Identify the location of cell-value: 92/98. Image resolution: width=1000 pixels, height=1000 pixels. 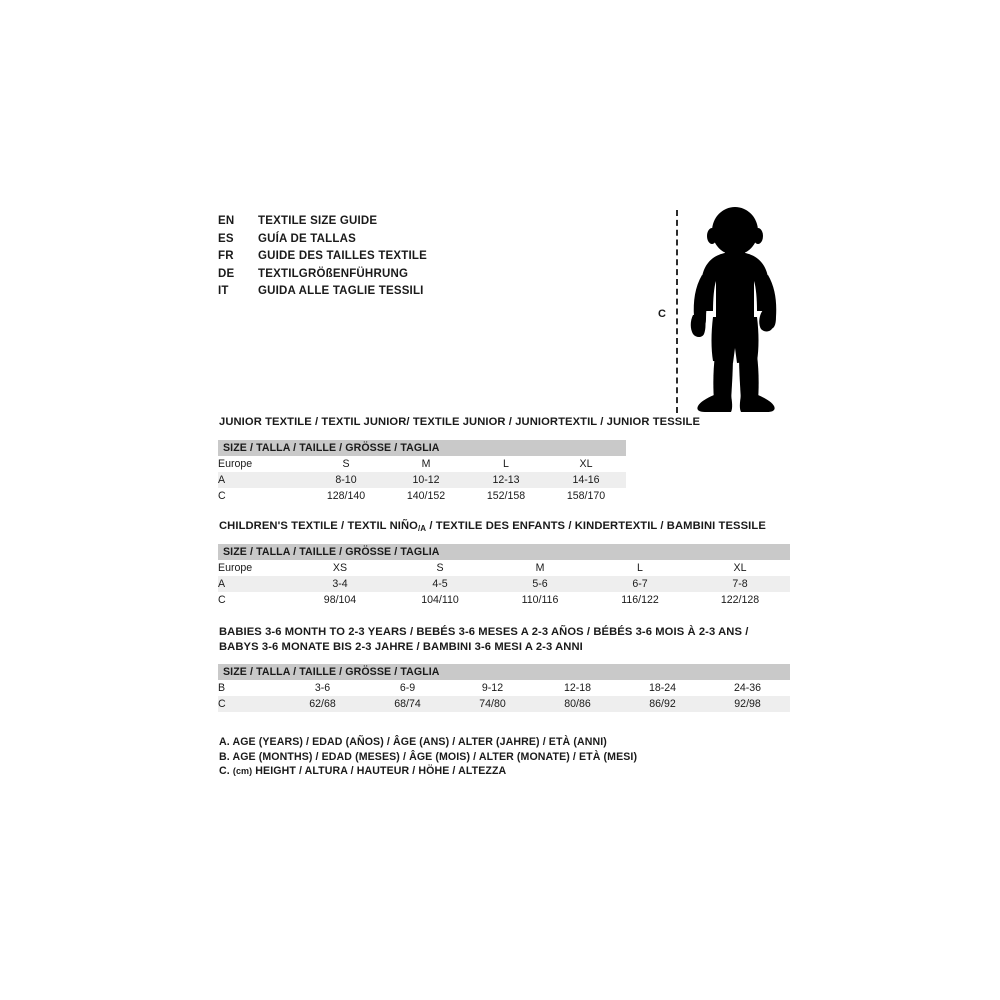
(748, 704).